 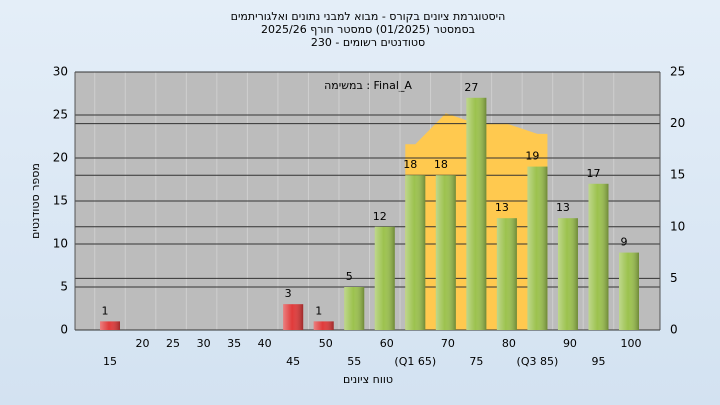 I want to click on x-tick-label: (Q3 85), so click(x=538, y=361).